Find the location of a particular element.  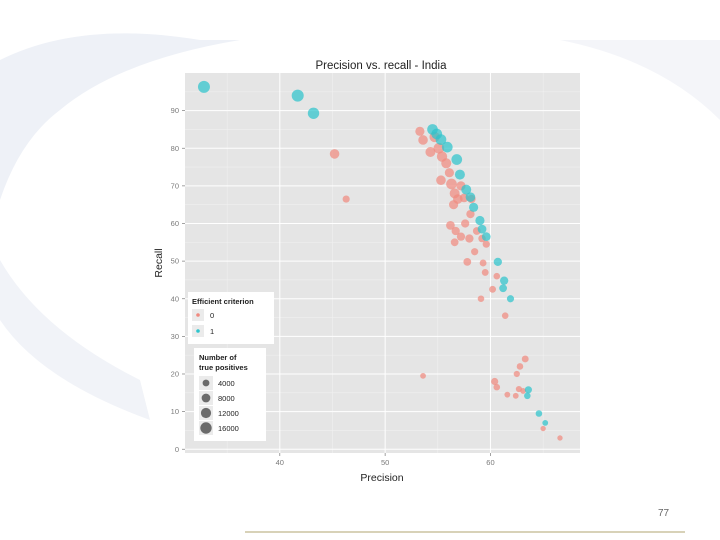

x-tick-label: 60 is located at coordinates (490, 462).